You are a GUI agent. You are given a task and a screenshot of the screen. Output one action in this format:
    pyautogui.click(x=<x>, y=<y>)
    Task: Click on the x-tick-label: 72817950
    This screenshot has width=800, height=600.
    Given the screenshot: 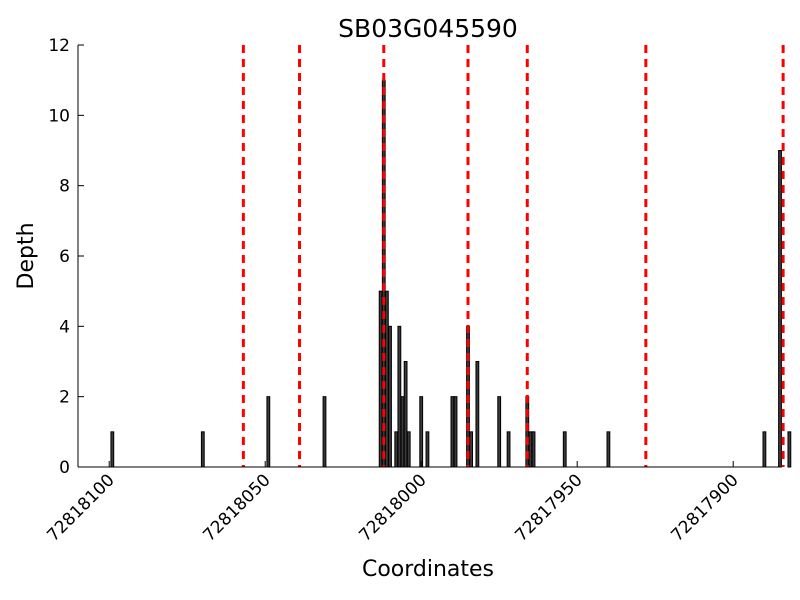 What is the action you would take?
    pyautogui.click(x=548, y=507)
    